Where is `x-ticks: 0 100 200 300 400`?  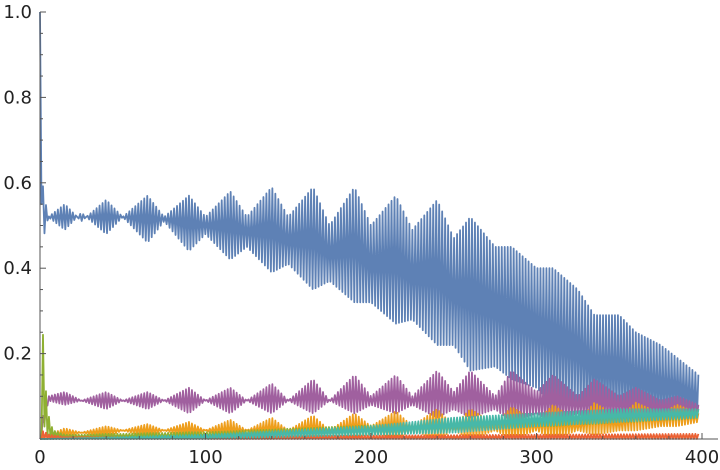 x-ticks: 0 100 200 300 400 is located at coordinates (376, 450).